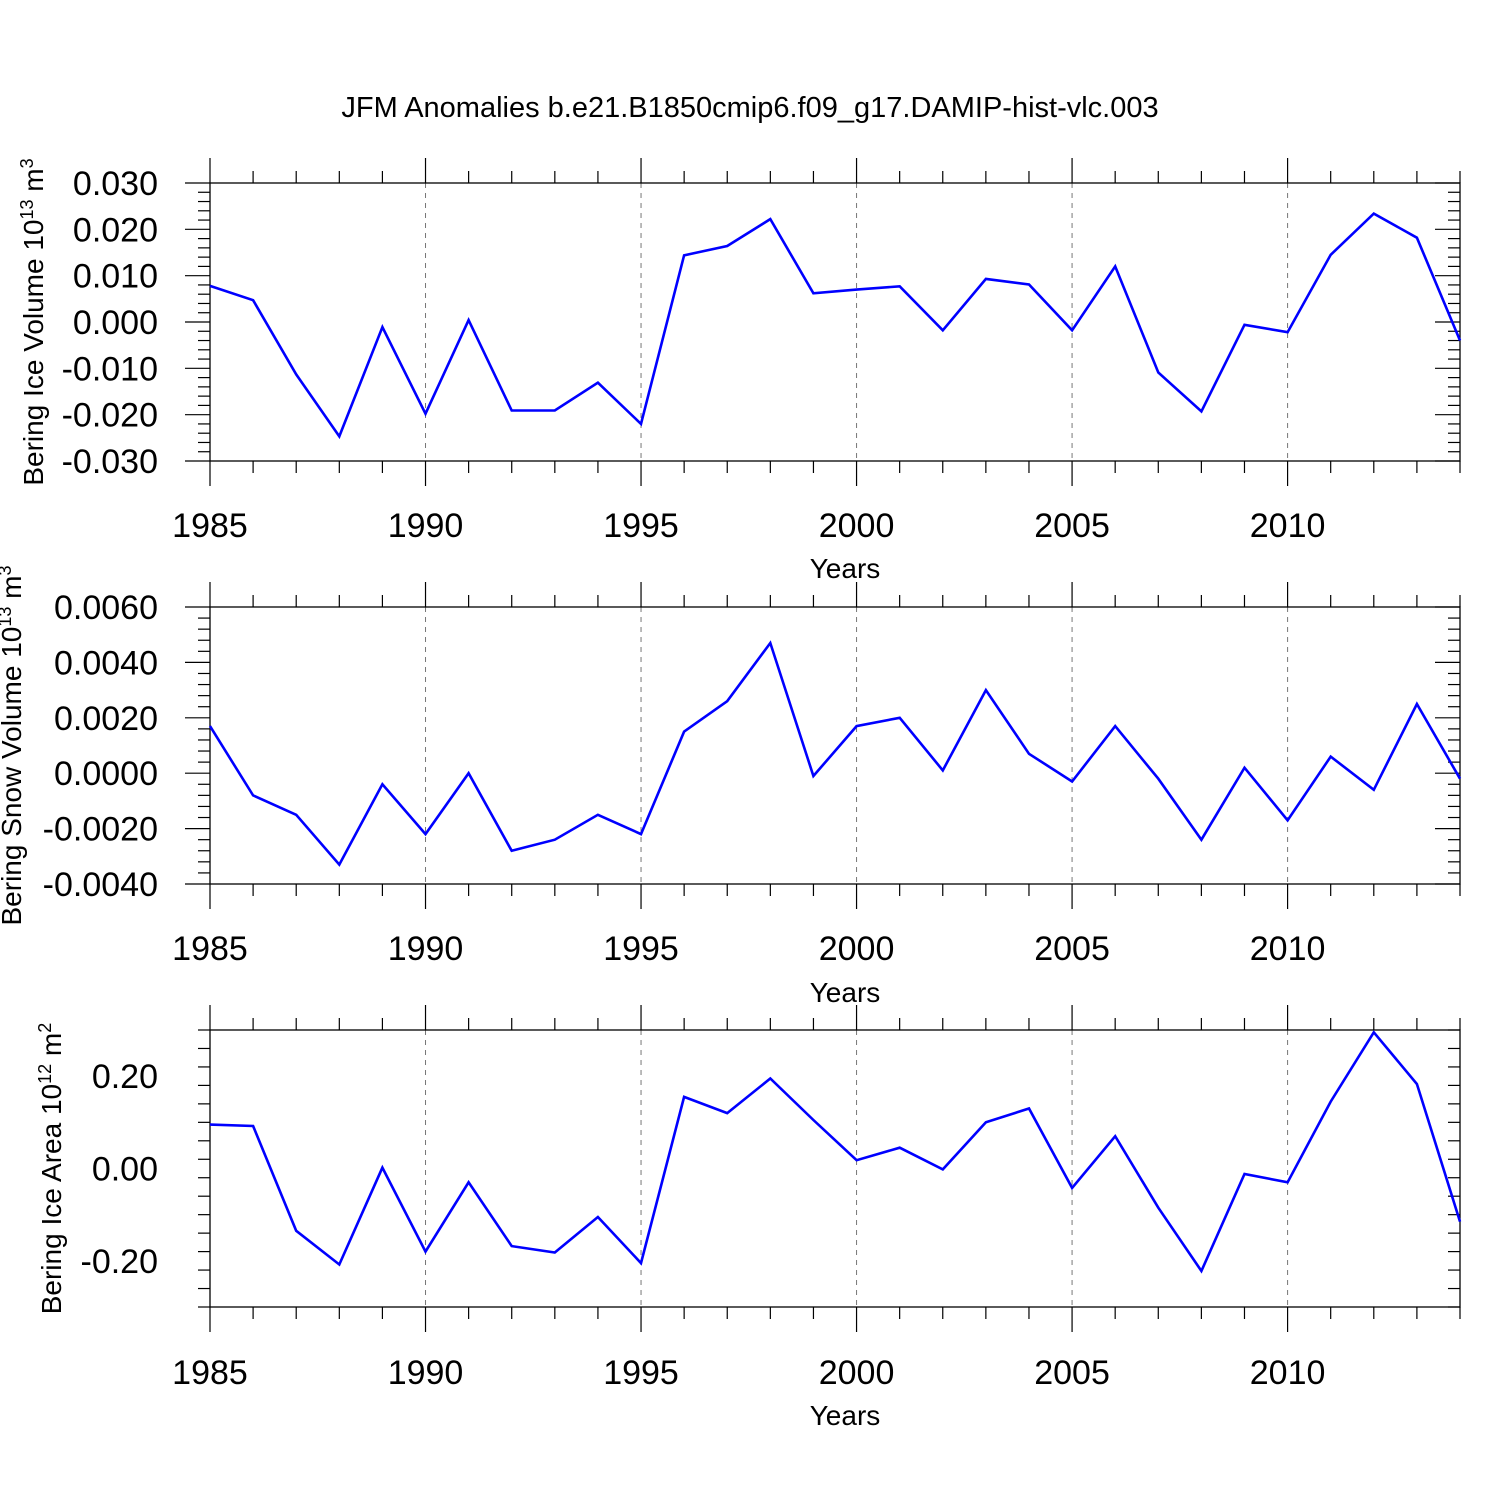  Describe the element at coordinates (27, 163) in the screenshot. I see `panel-ice-volume-y-label-ylabel-unit-exp: 3` at that location.